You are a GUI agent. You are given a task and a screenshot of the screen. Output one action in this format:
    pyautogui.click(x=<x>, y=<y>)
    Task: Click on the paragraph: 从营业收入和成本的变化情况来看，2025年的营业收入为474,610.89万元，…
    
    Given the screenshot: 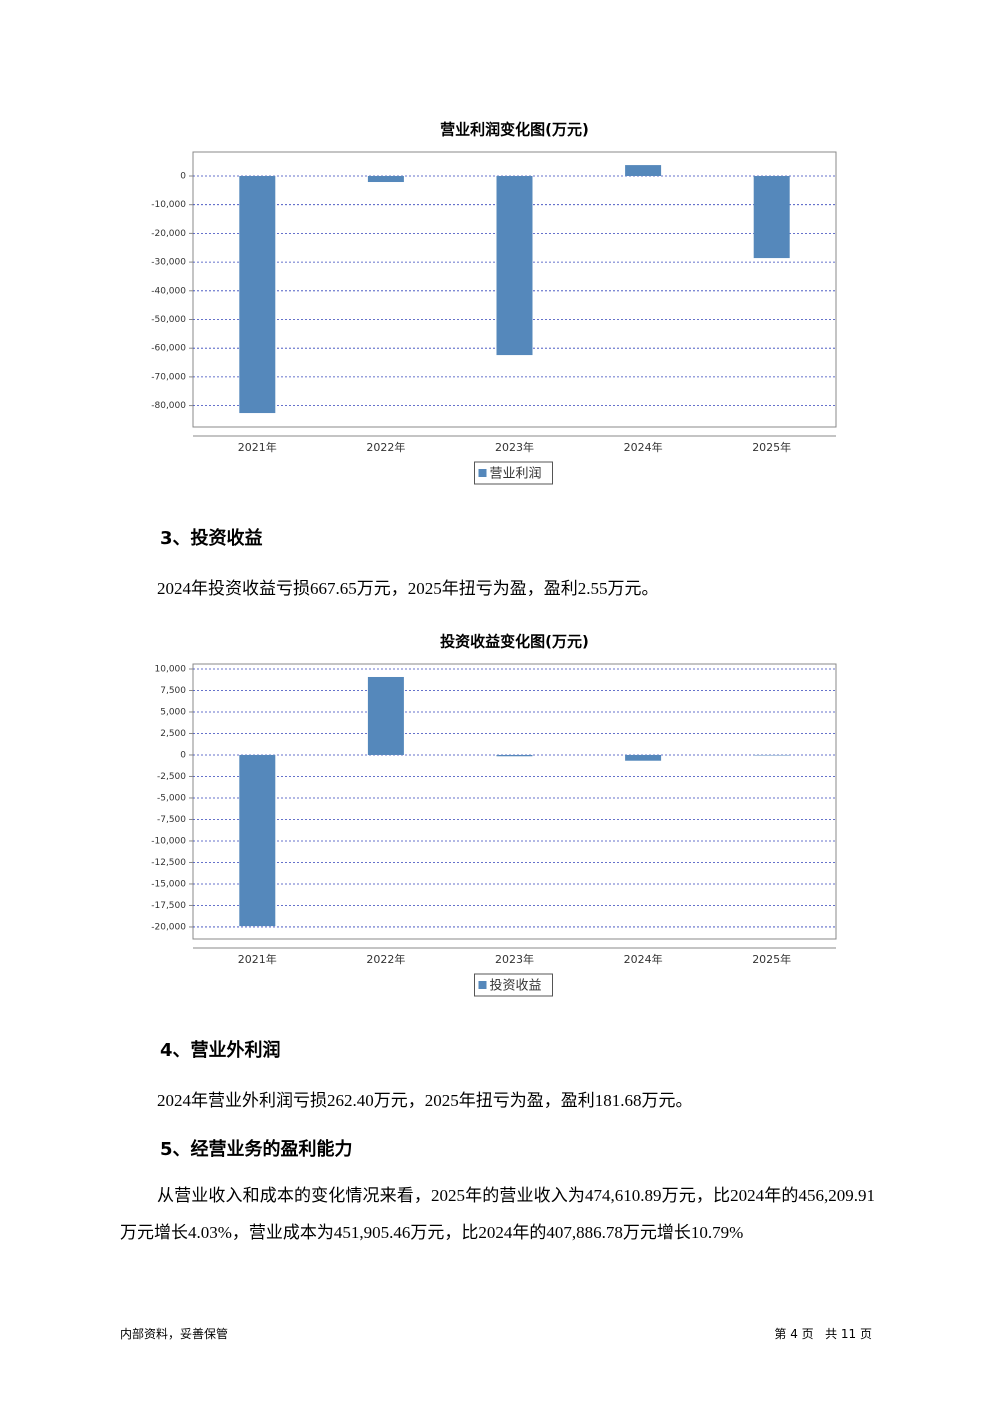 What is the action you would take?
    pyautogui.click(x=497, y=1214)
    